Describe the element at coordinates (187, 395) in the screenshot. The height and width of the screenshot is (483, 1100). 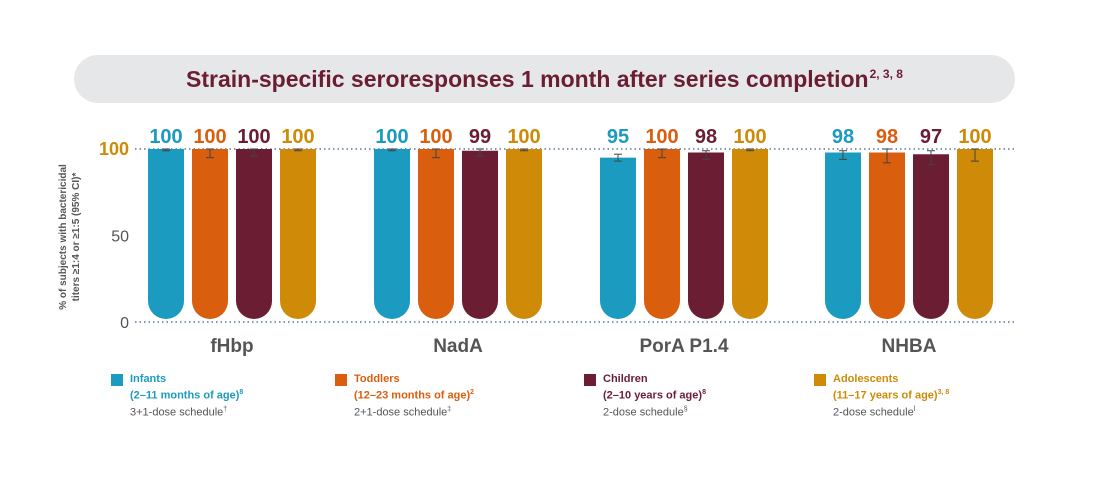
I see `legend-age: (2–11 months of age)8` at that location.